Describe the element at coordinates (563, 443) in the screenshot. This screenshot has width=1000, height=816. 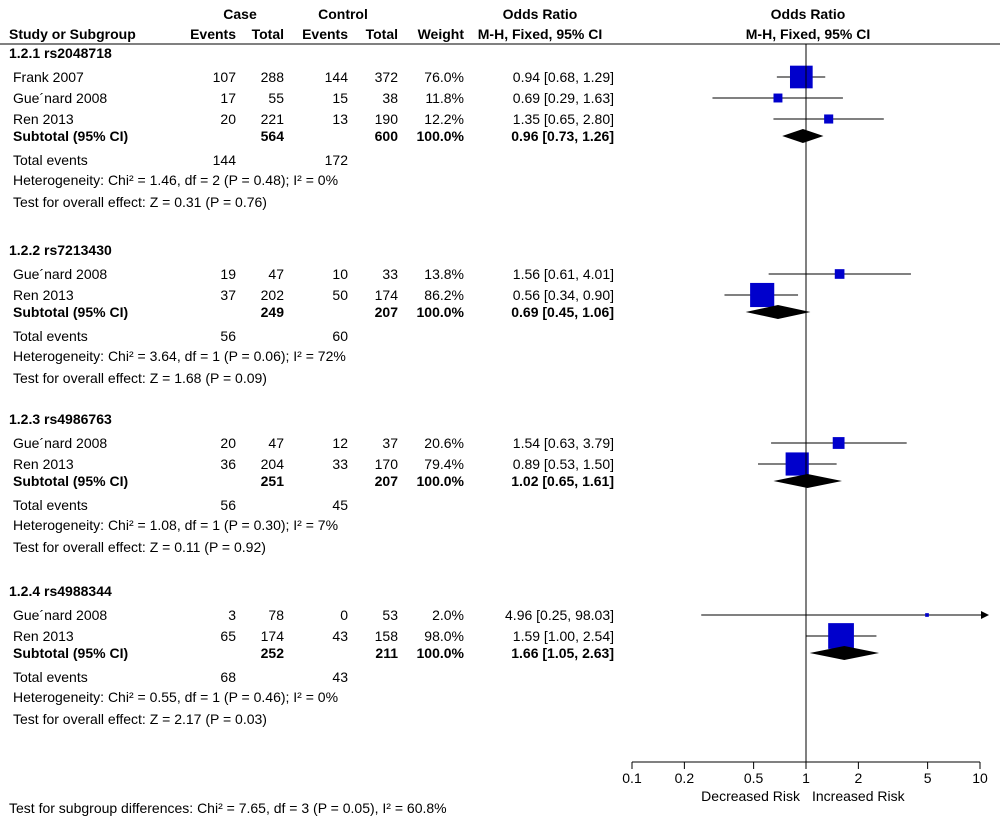
I see `study-odds-ratio: 1.54 [0.63, 3.79]` at that location.